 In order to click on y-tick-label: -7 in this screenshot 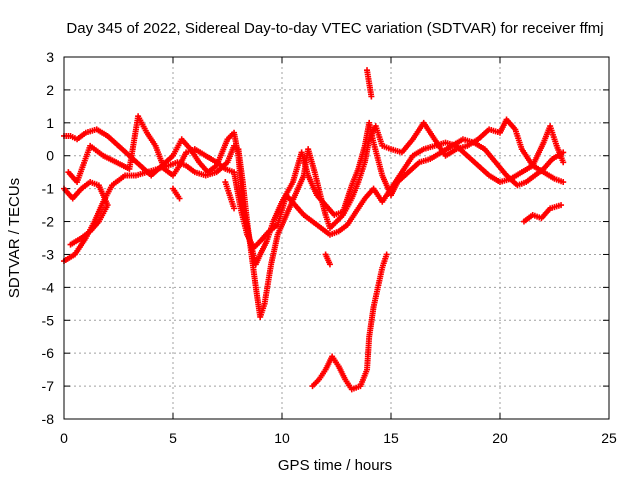, I will do `click(48, 386)`.